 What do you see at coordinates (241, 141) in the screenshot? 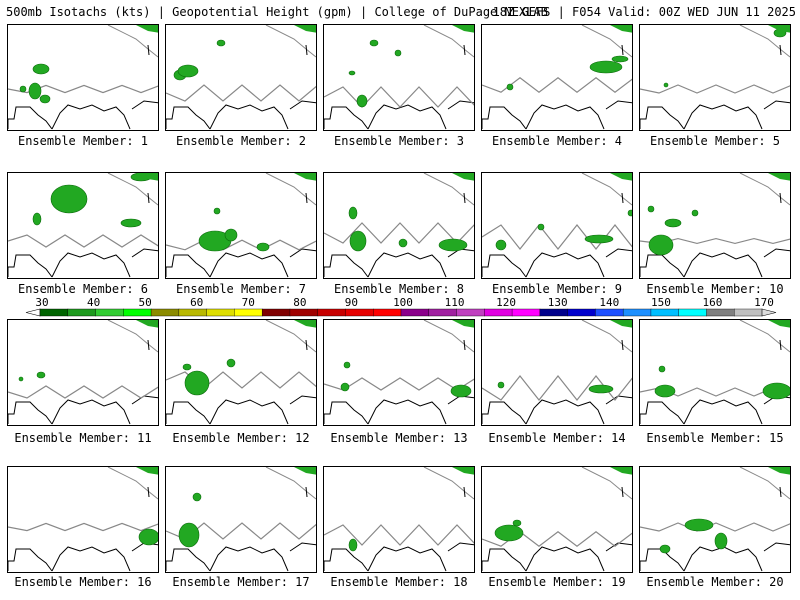
I see `member-caption: Ensemble Member: 2` at bounding box center [241, 141].